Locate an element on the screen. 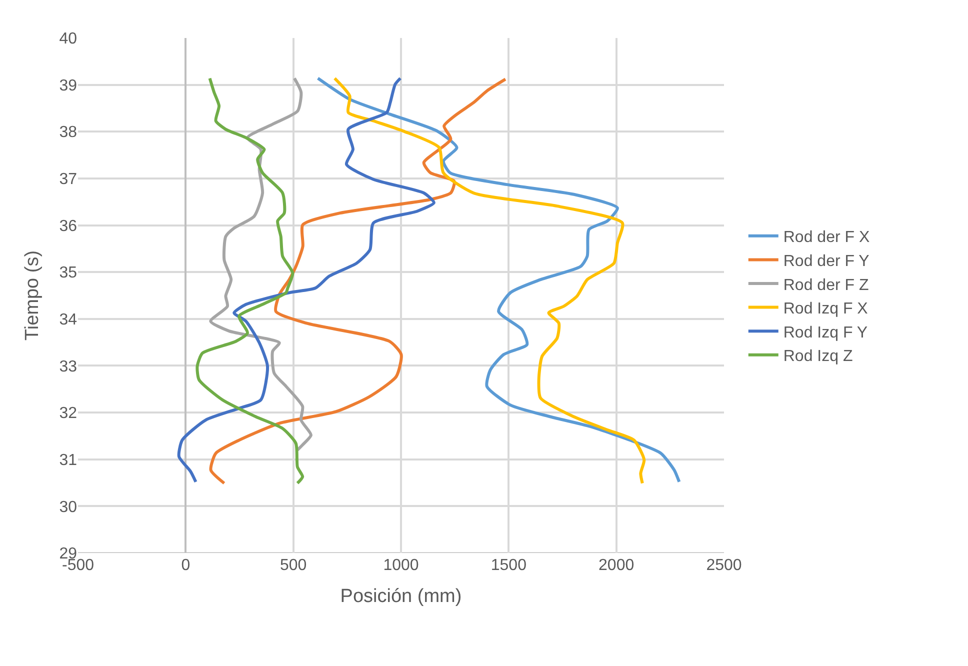 Image resolution: width=968 pixels, height=666 pixels. legend-label: Rod Izq F Y is located at coordinates (825, 333).